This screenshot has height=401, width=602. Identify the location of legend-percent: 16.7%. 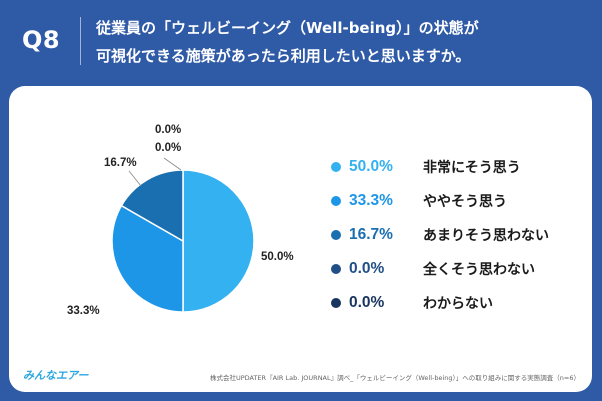
(371, 234).